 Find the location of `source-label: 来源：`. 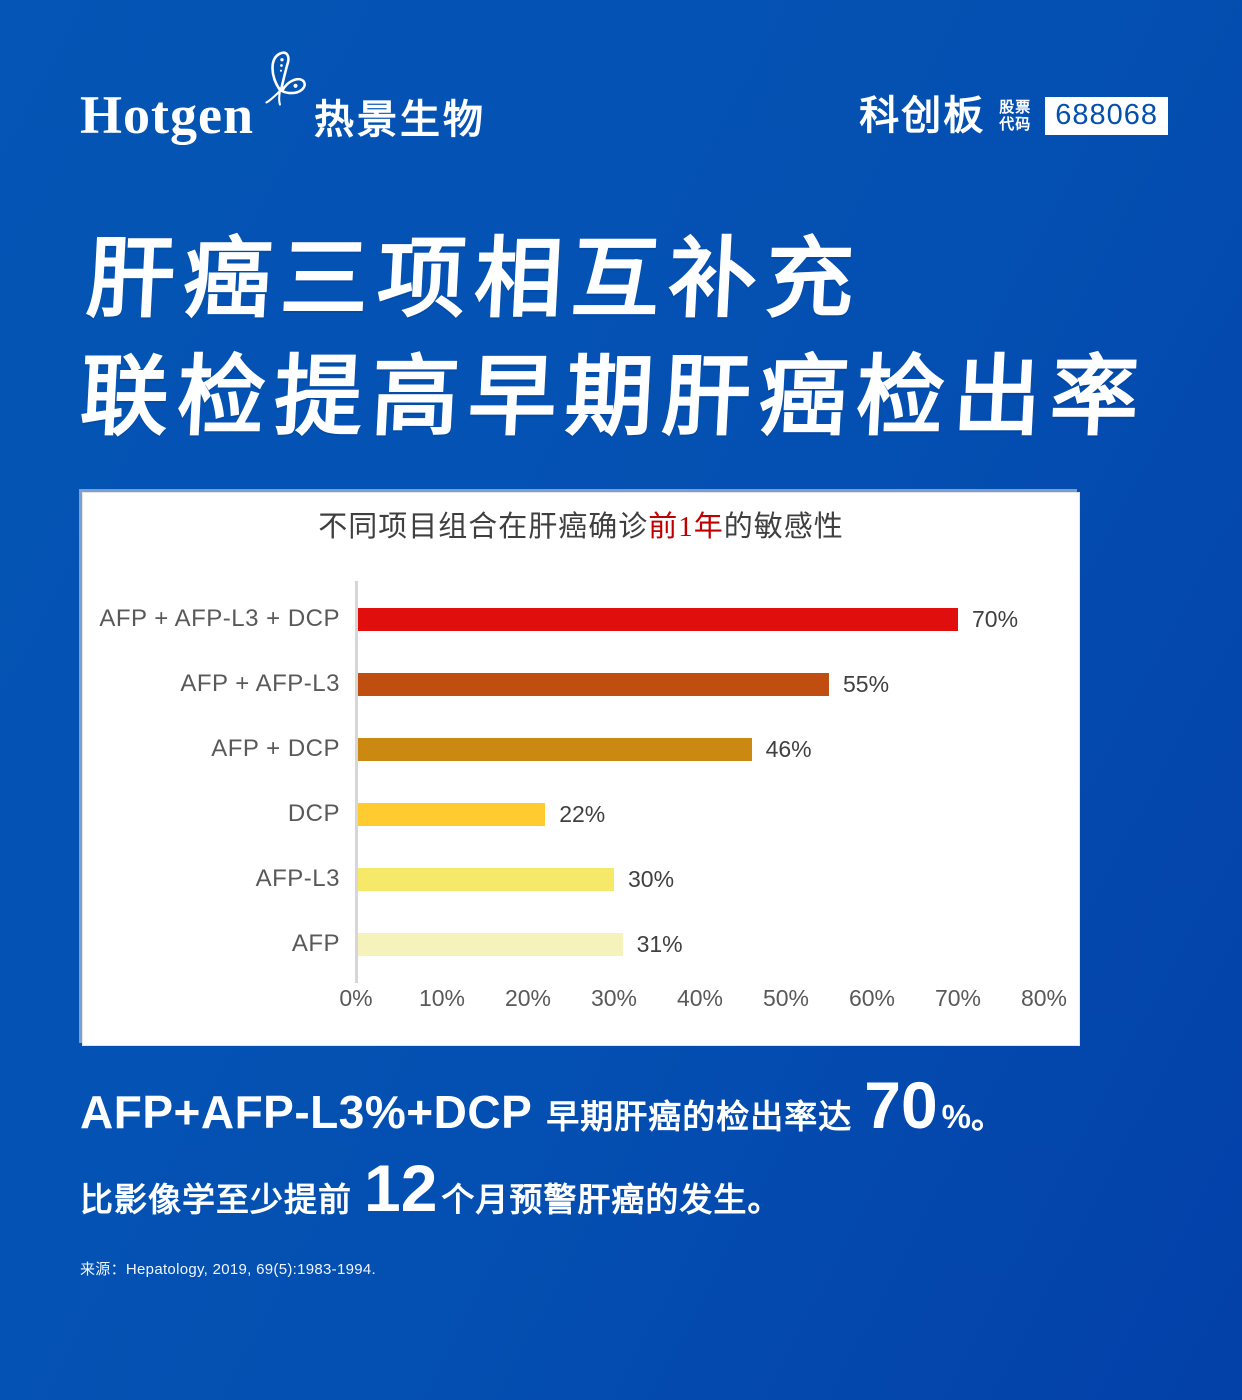

source-label: 来源： is located at coordinates (103, 1269).